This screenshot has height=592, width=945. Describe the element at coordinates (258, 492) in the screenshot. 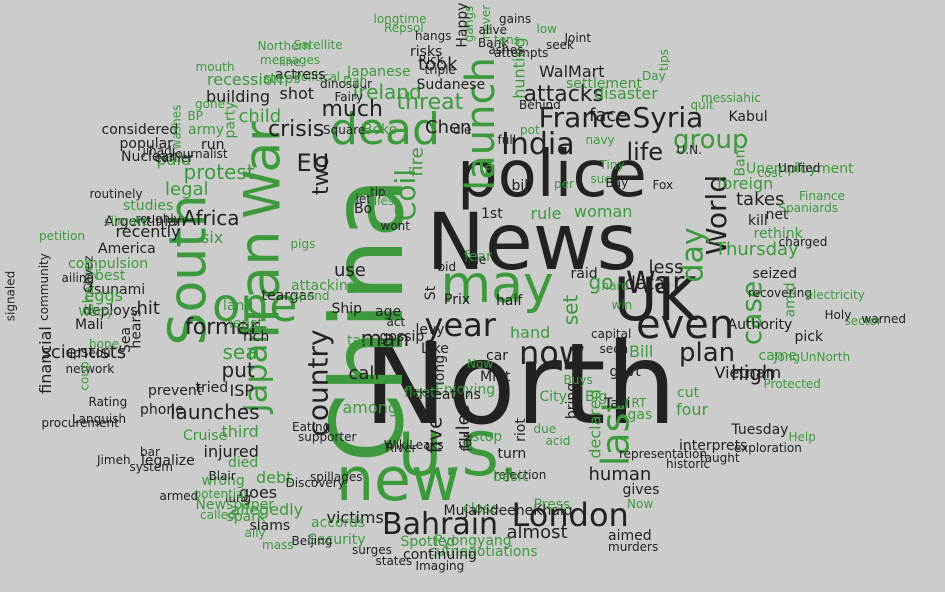

I see `word-goes: goes` at that location.